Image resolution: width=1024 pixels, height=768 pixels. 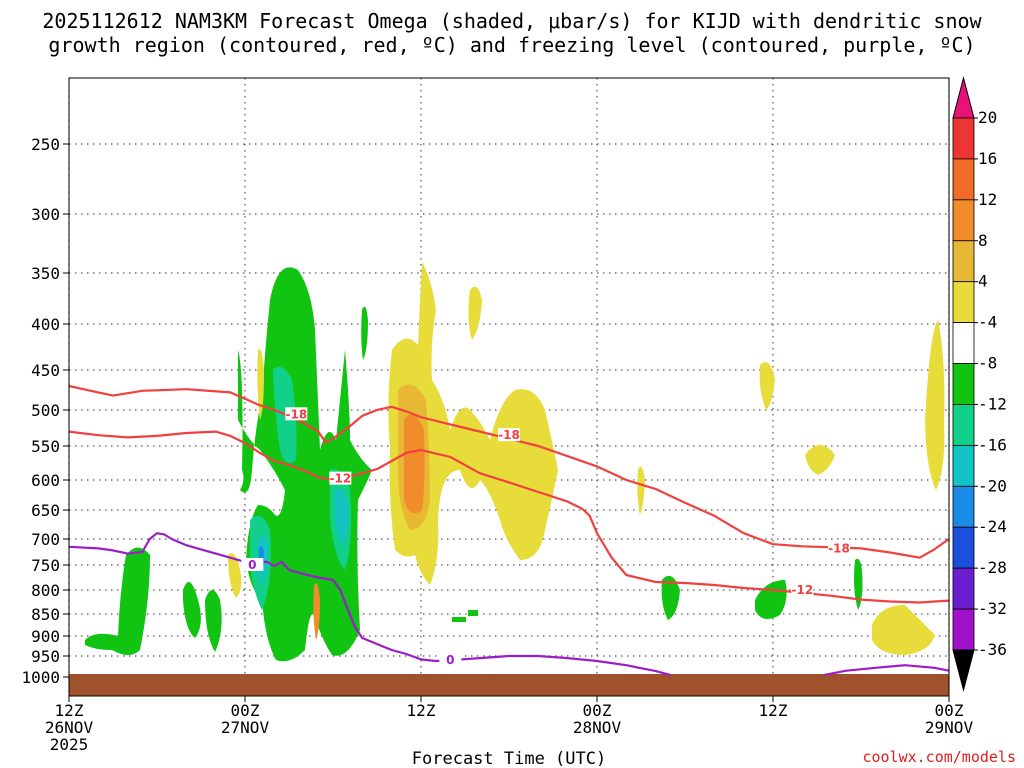 What do you see at coordinates (979, 384) in the screenshot?
I see `colorbar: 20 16 12 8 4 -4 -8 -12 -16 -20 -24 -28 -32 -36` at bounding box center [979, 384].